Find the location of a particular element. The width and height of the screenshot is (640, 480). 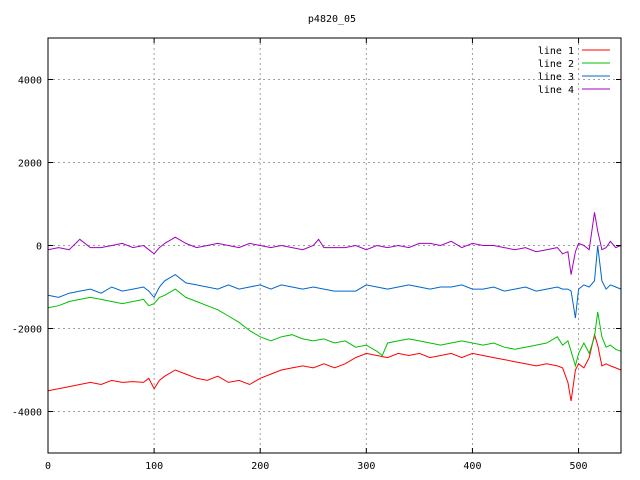

legend-label: line 1 is located at coordinates (556, 51).